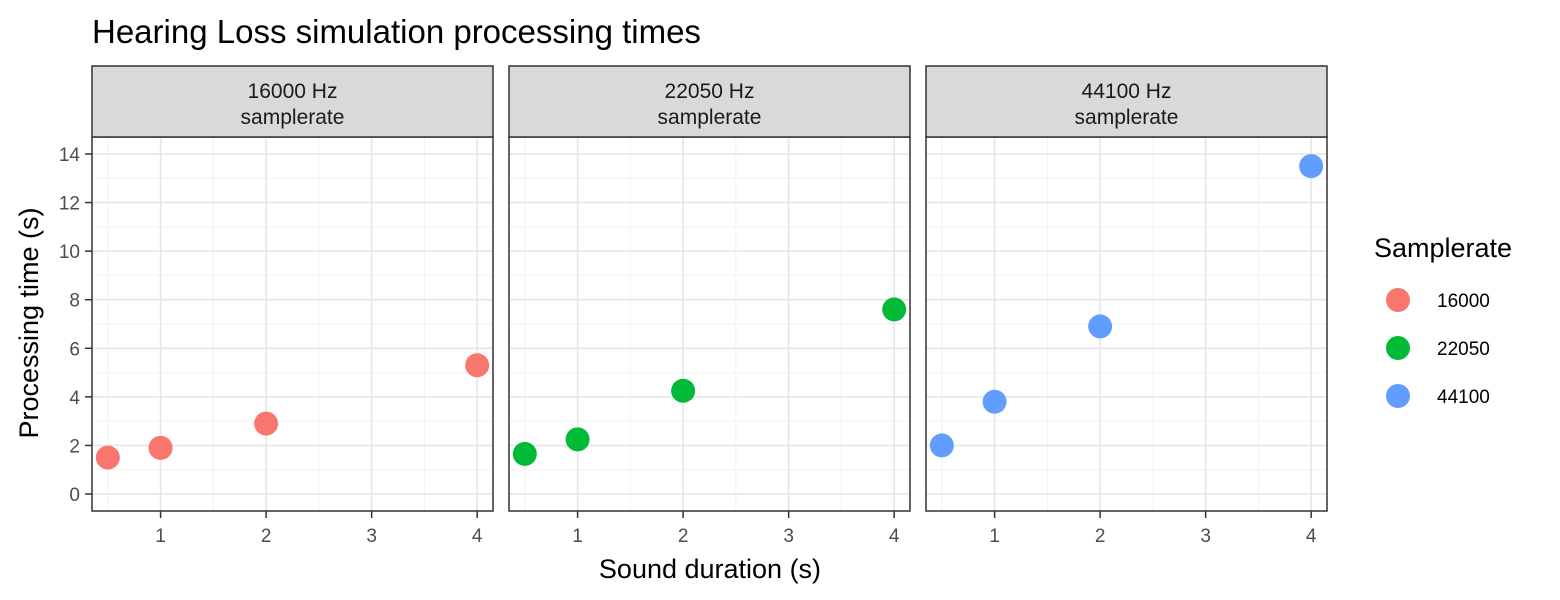  I want to click on facet-strip-label: 44100 Hz, so click(1127, 91).